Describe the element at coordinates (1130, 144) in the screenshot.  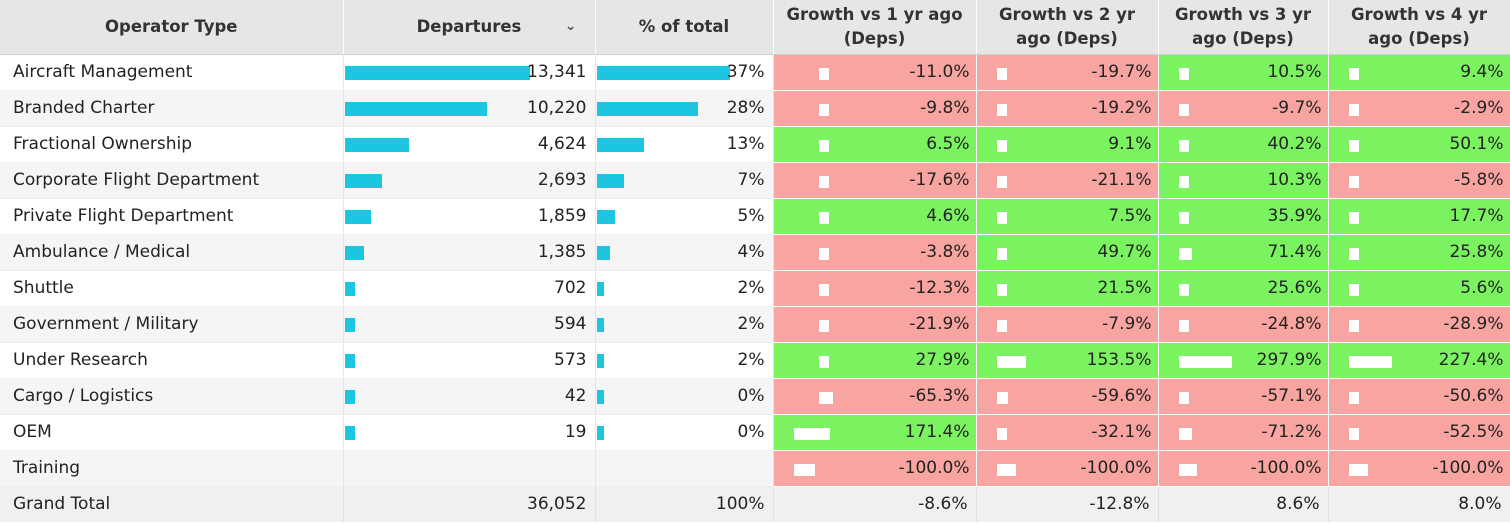
I see `growth-value: 9.1%` at that location.